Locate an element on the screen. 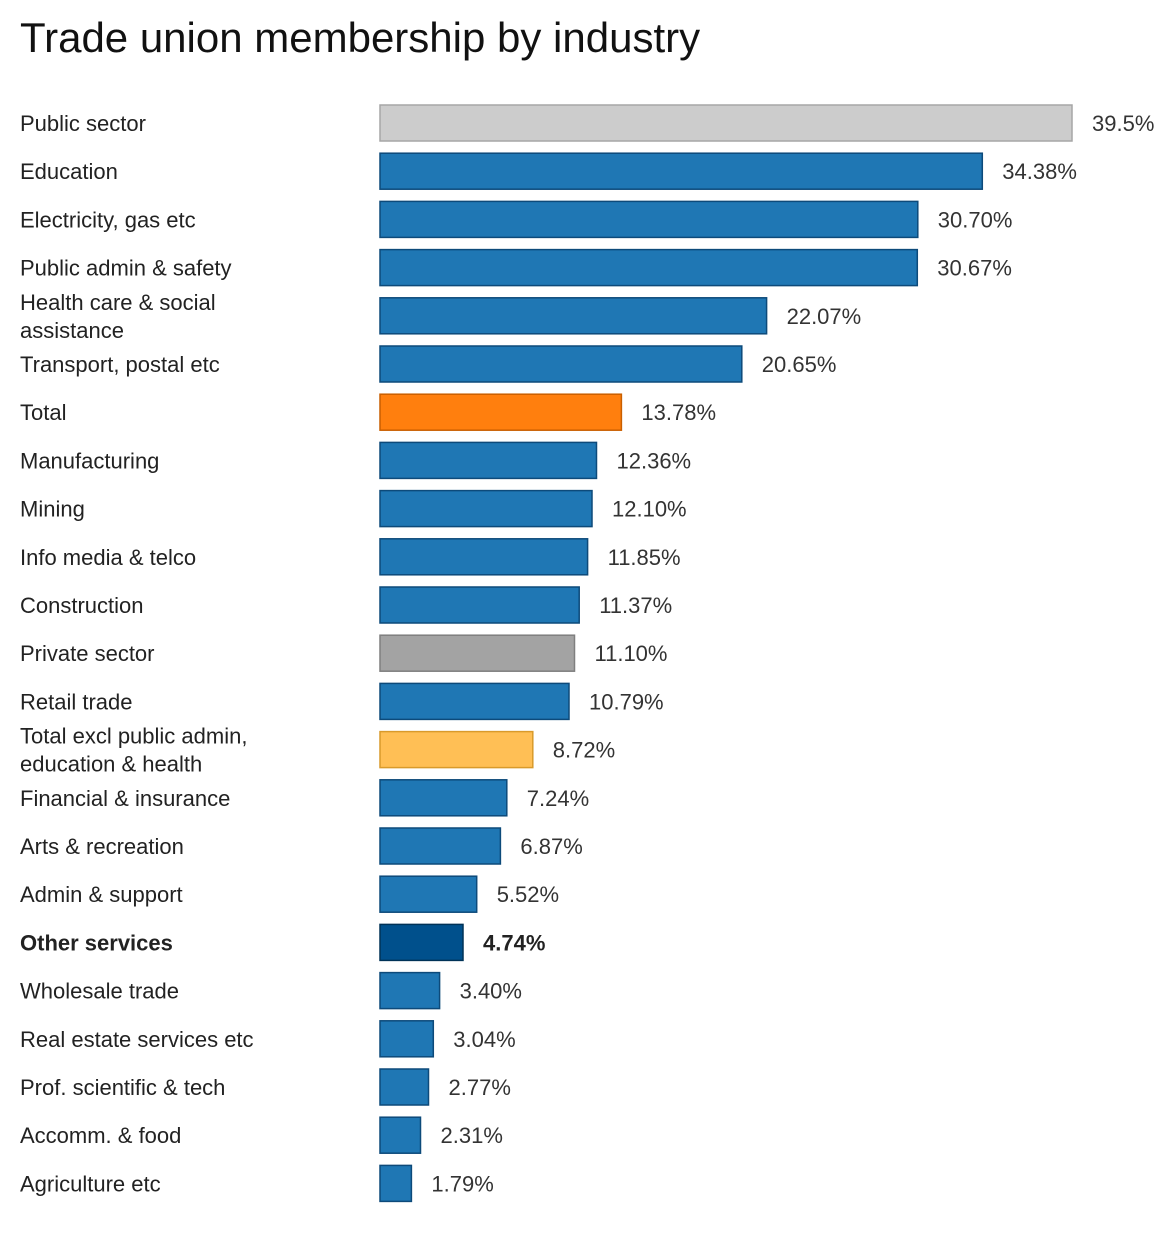 This screenshot has width=1175, height=1236. bar-prof-scientific-tech is located at coordinates (404, 1087).